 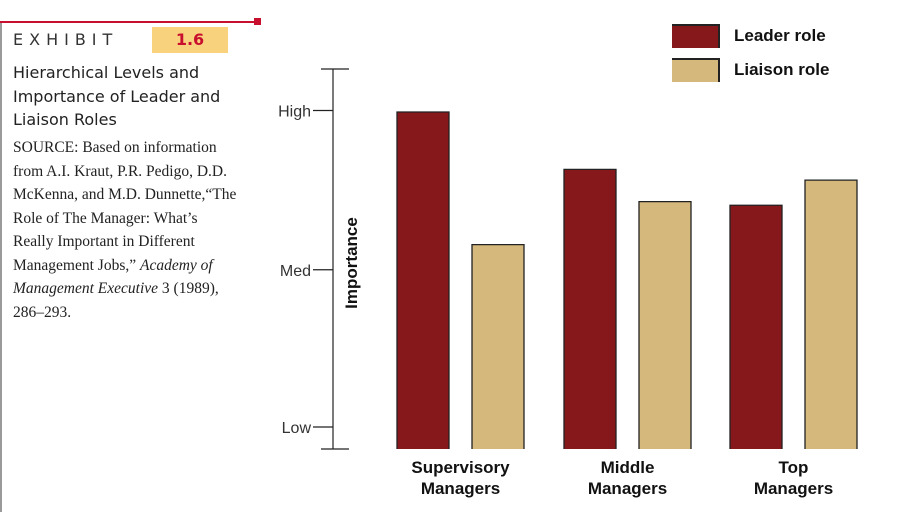 What do you see at coordinates (782, 69) in the screenshot?
I see `legend-label-liaison: Liaison role` at bounding box center [782, 69].